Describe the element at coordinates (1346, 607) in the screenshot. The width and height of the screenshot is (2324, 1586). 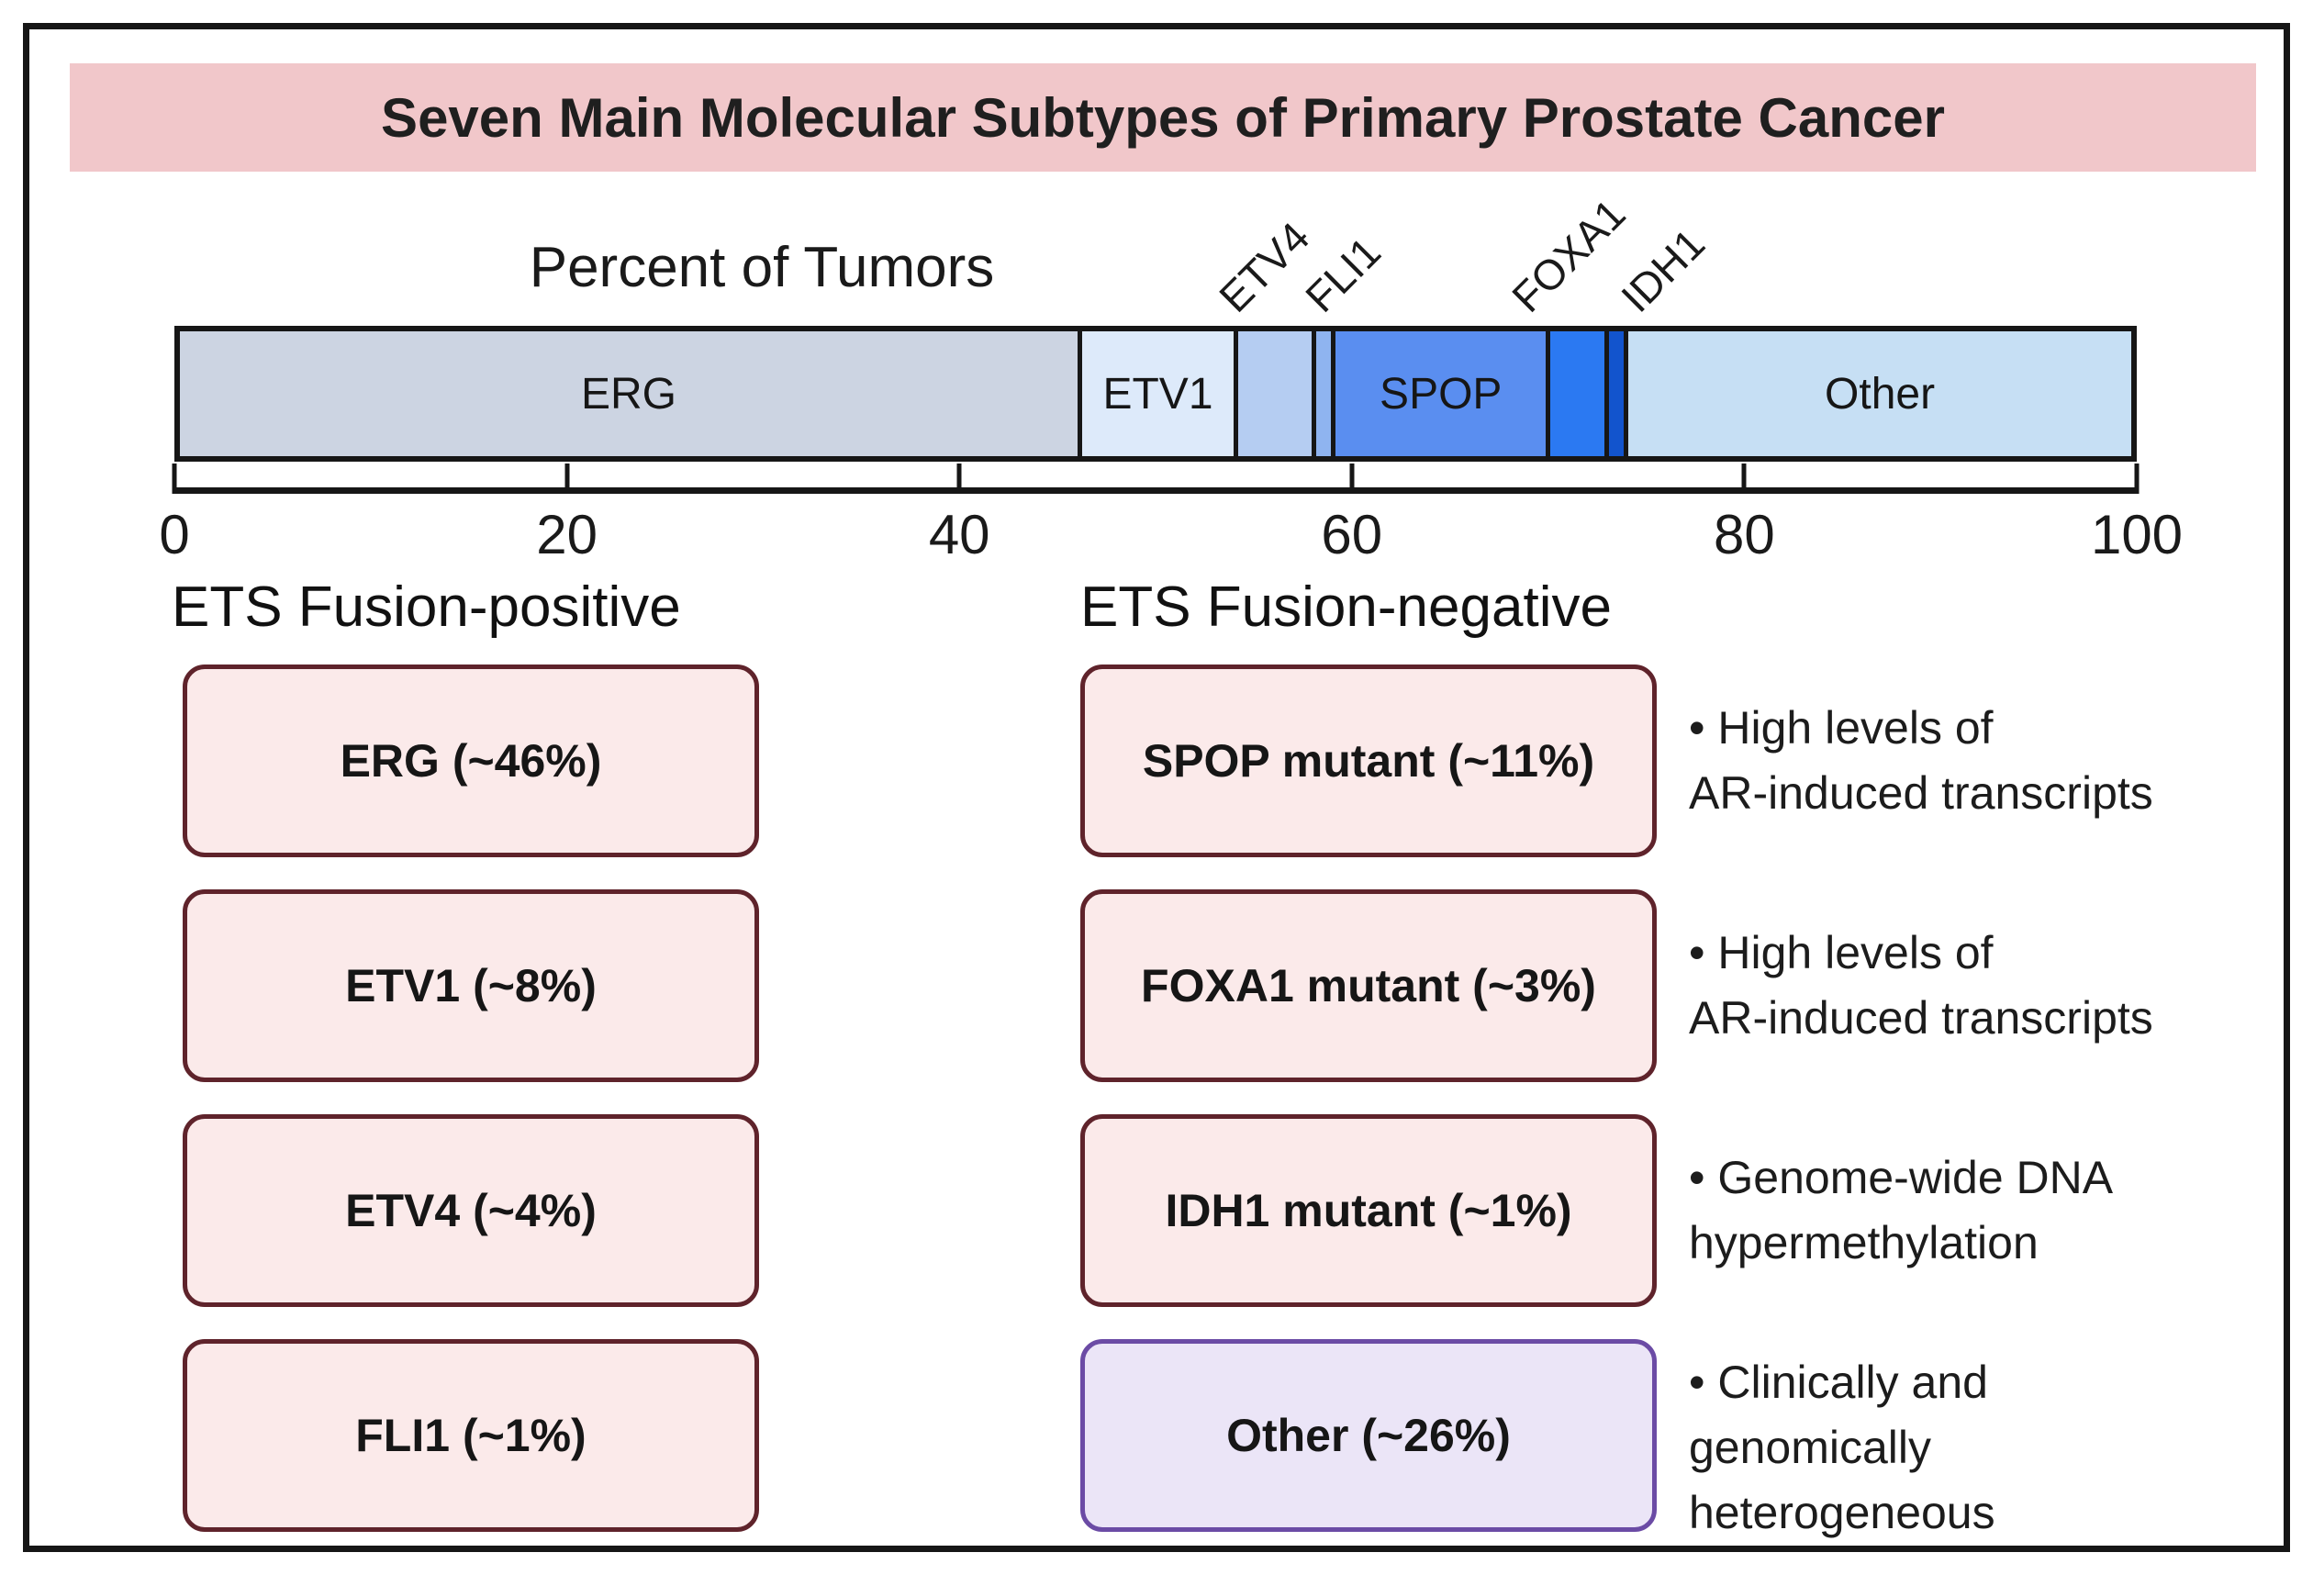
I see `column-header-negative: ETS Fusion-negative` at that location.